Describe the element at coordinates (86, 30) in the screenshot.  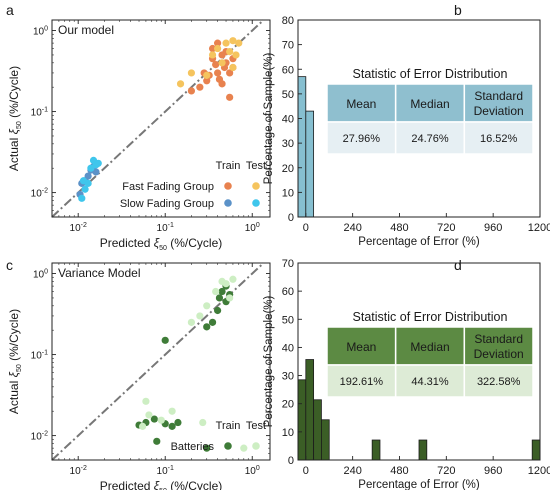
I see `chart-title: Our model` at that location.